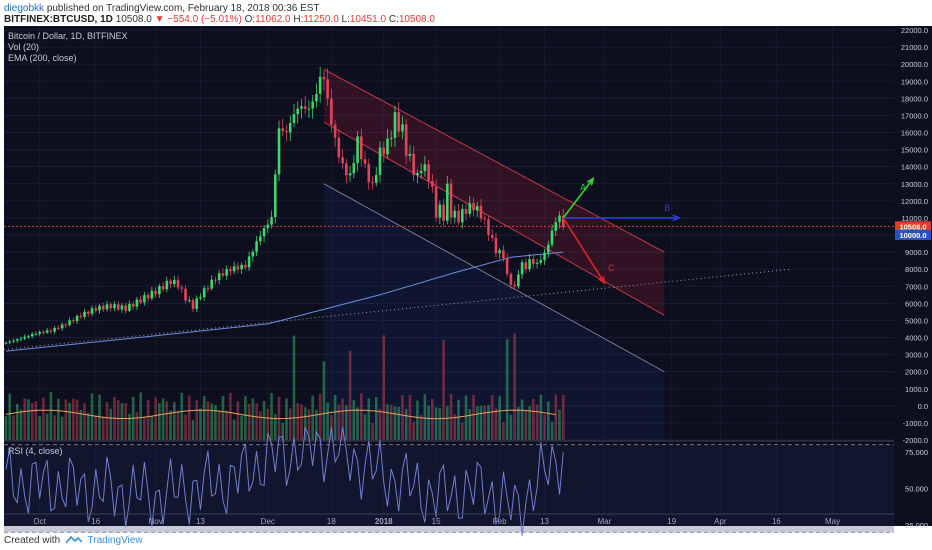  I want to click on series-title: Bitcoin / Dollar, 1D, BITFINEX, so click(68, 36).